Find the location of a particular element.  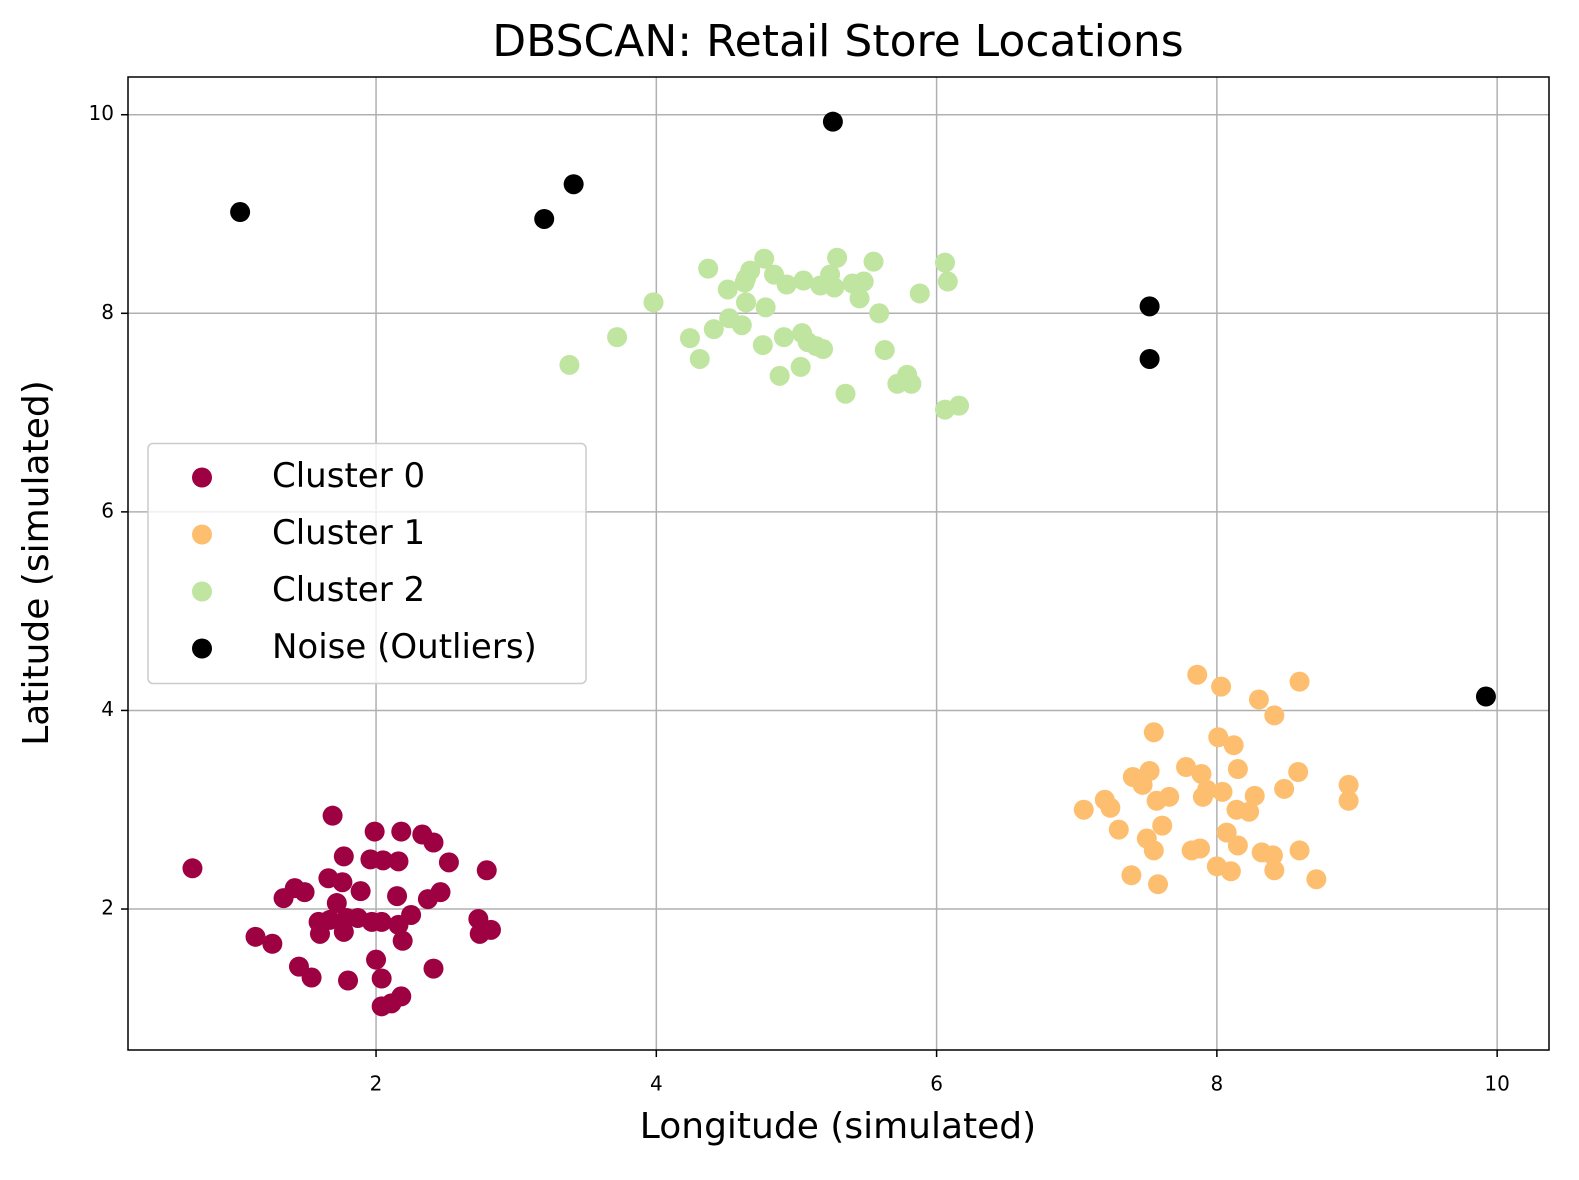

y-tick-label: 2 is located at coordinates (107, 908).